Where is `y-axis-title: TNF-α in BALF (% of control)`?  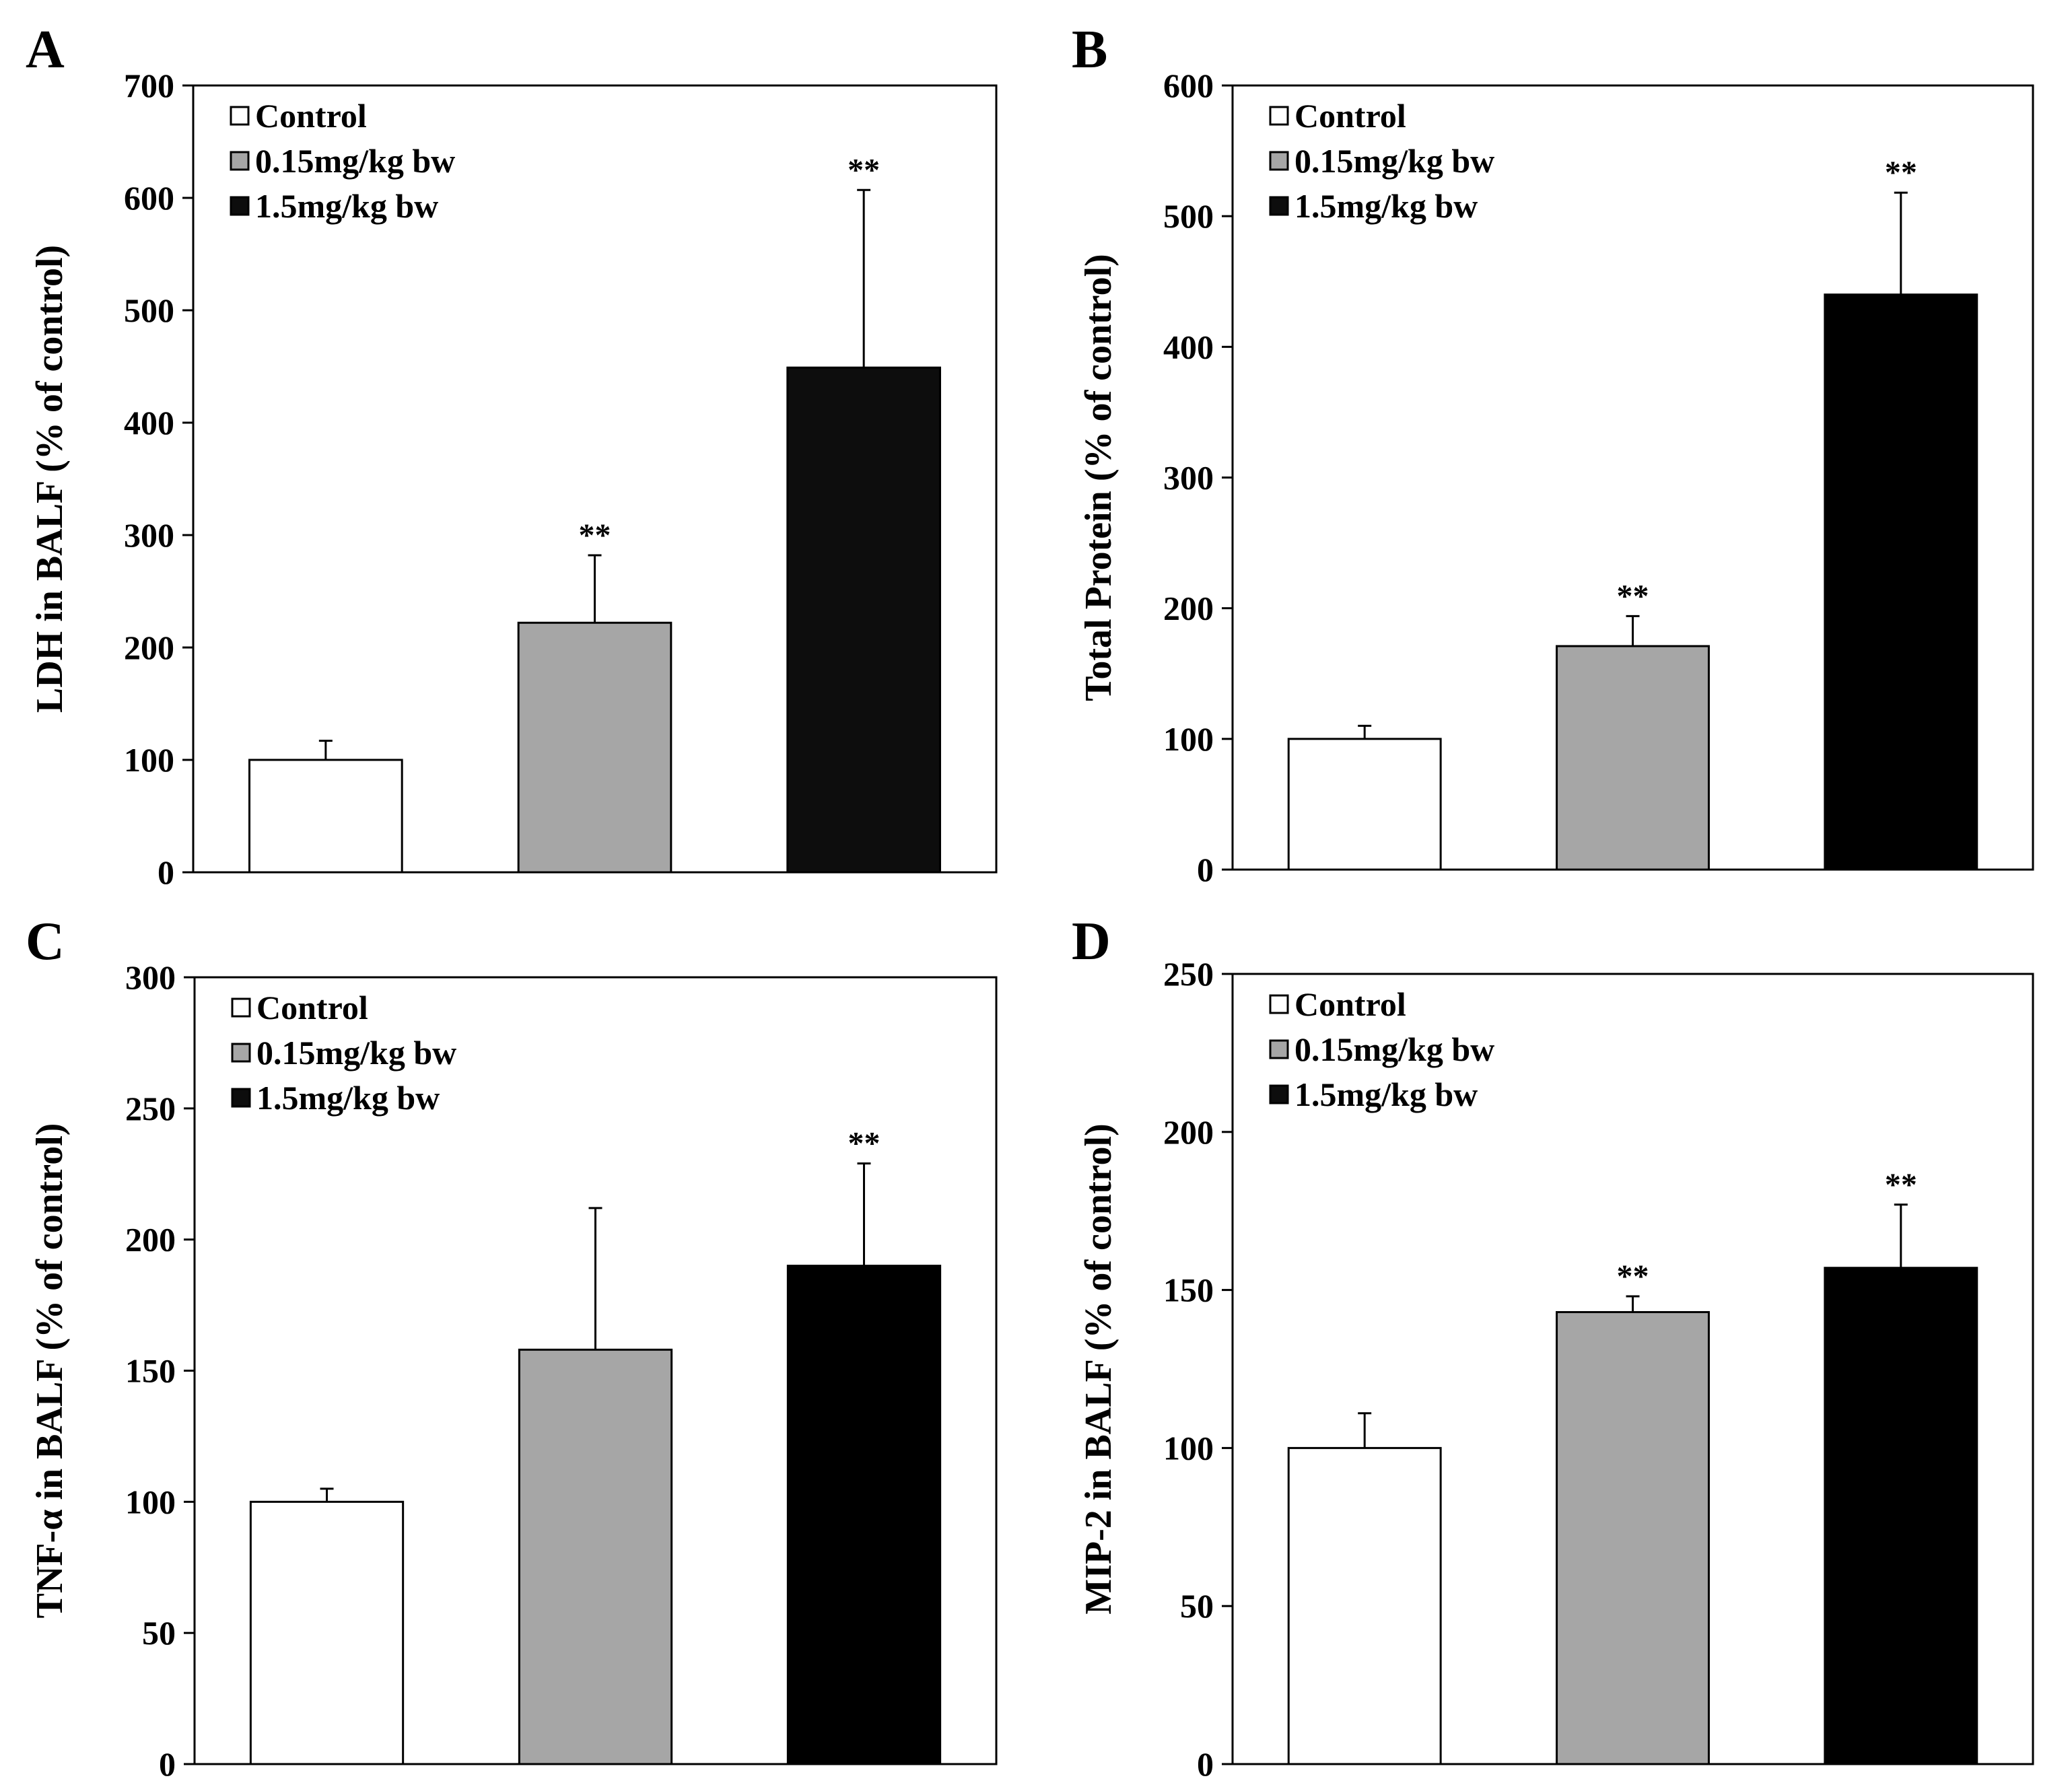 y-axis-title: TNF-α in BALF (% of control) is located at coordinates (50, 1371).